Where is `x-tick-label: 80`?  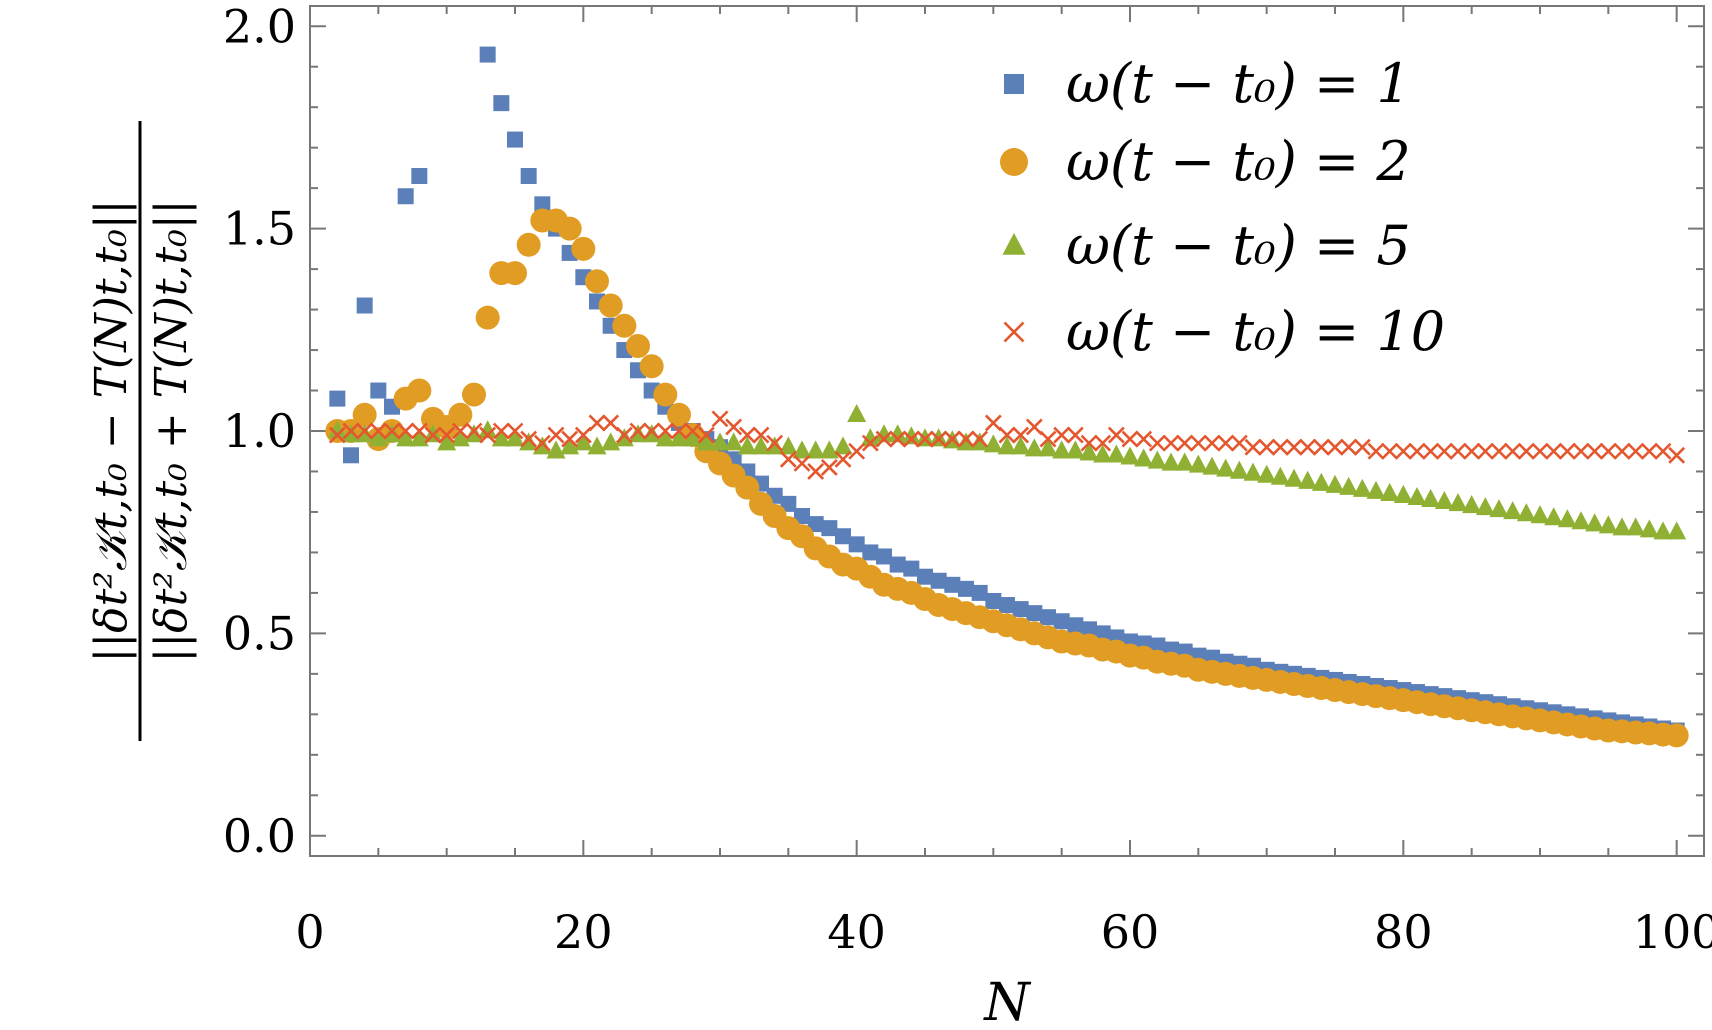
x-tick-label: 80 is located at coordinates (1403, 932).